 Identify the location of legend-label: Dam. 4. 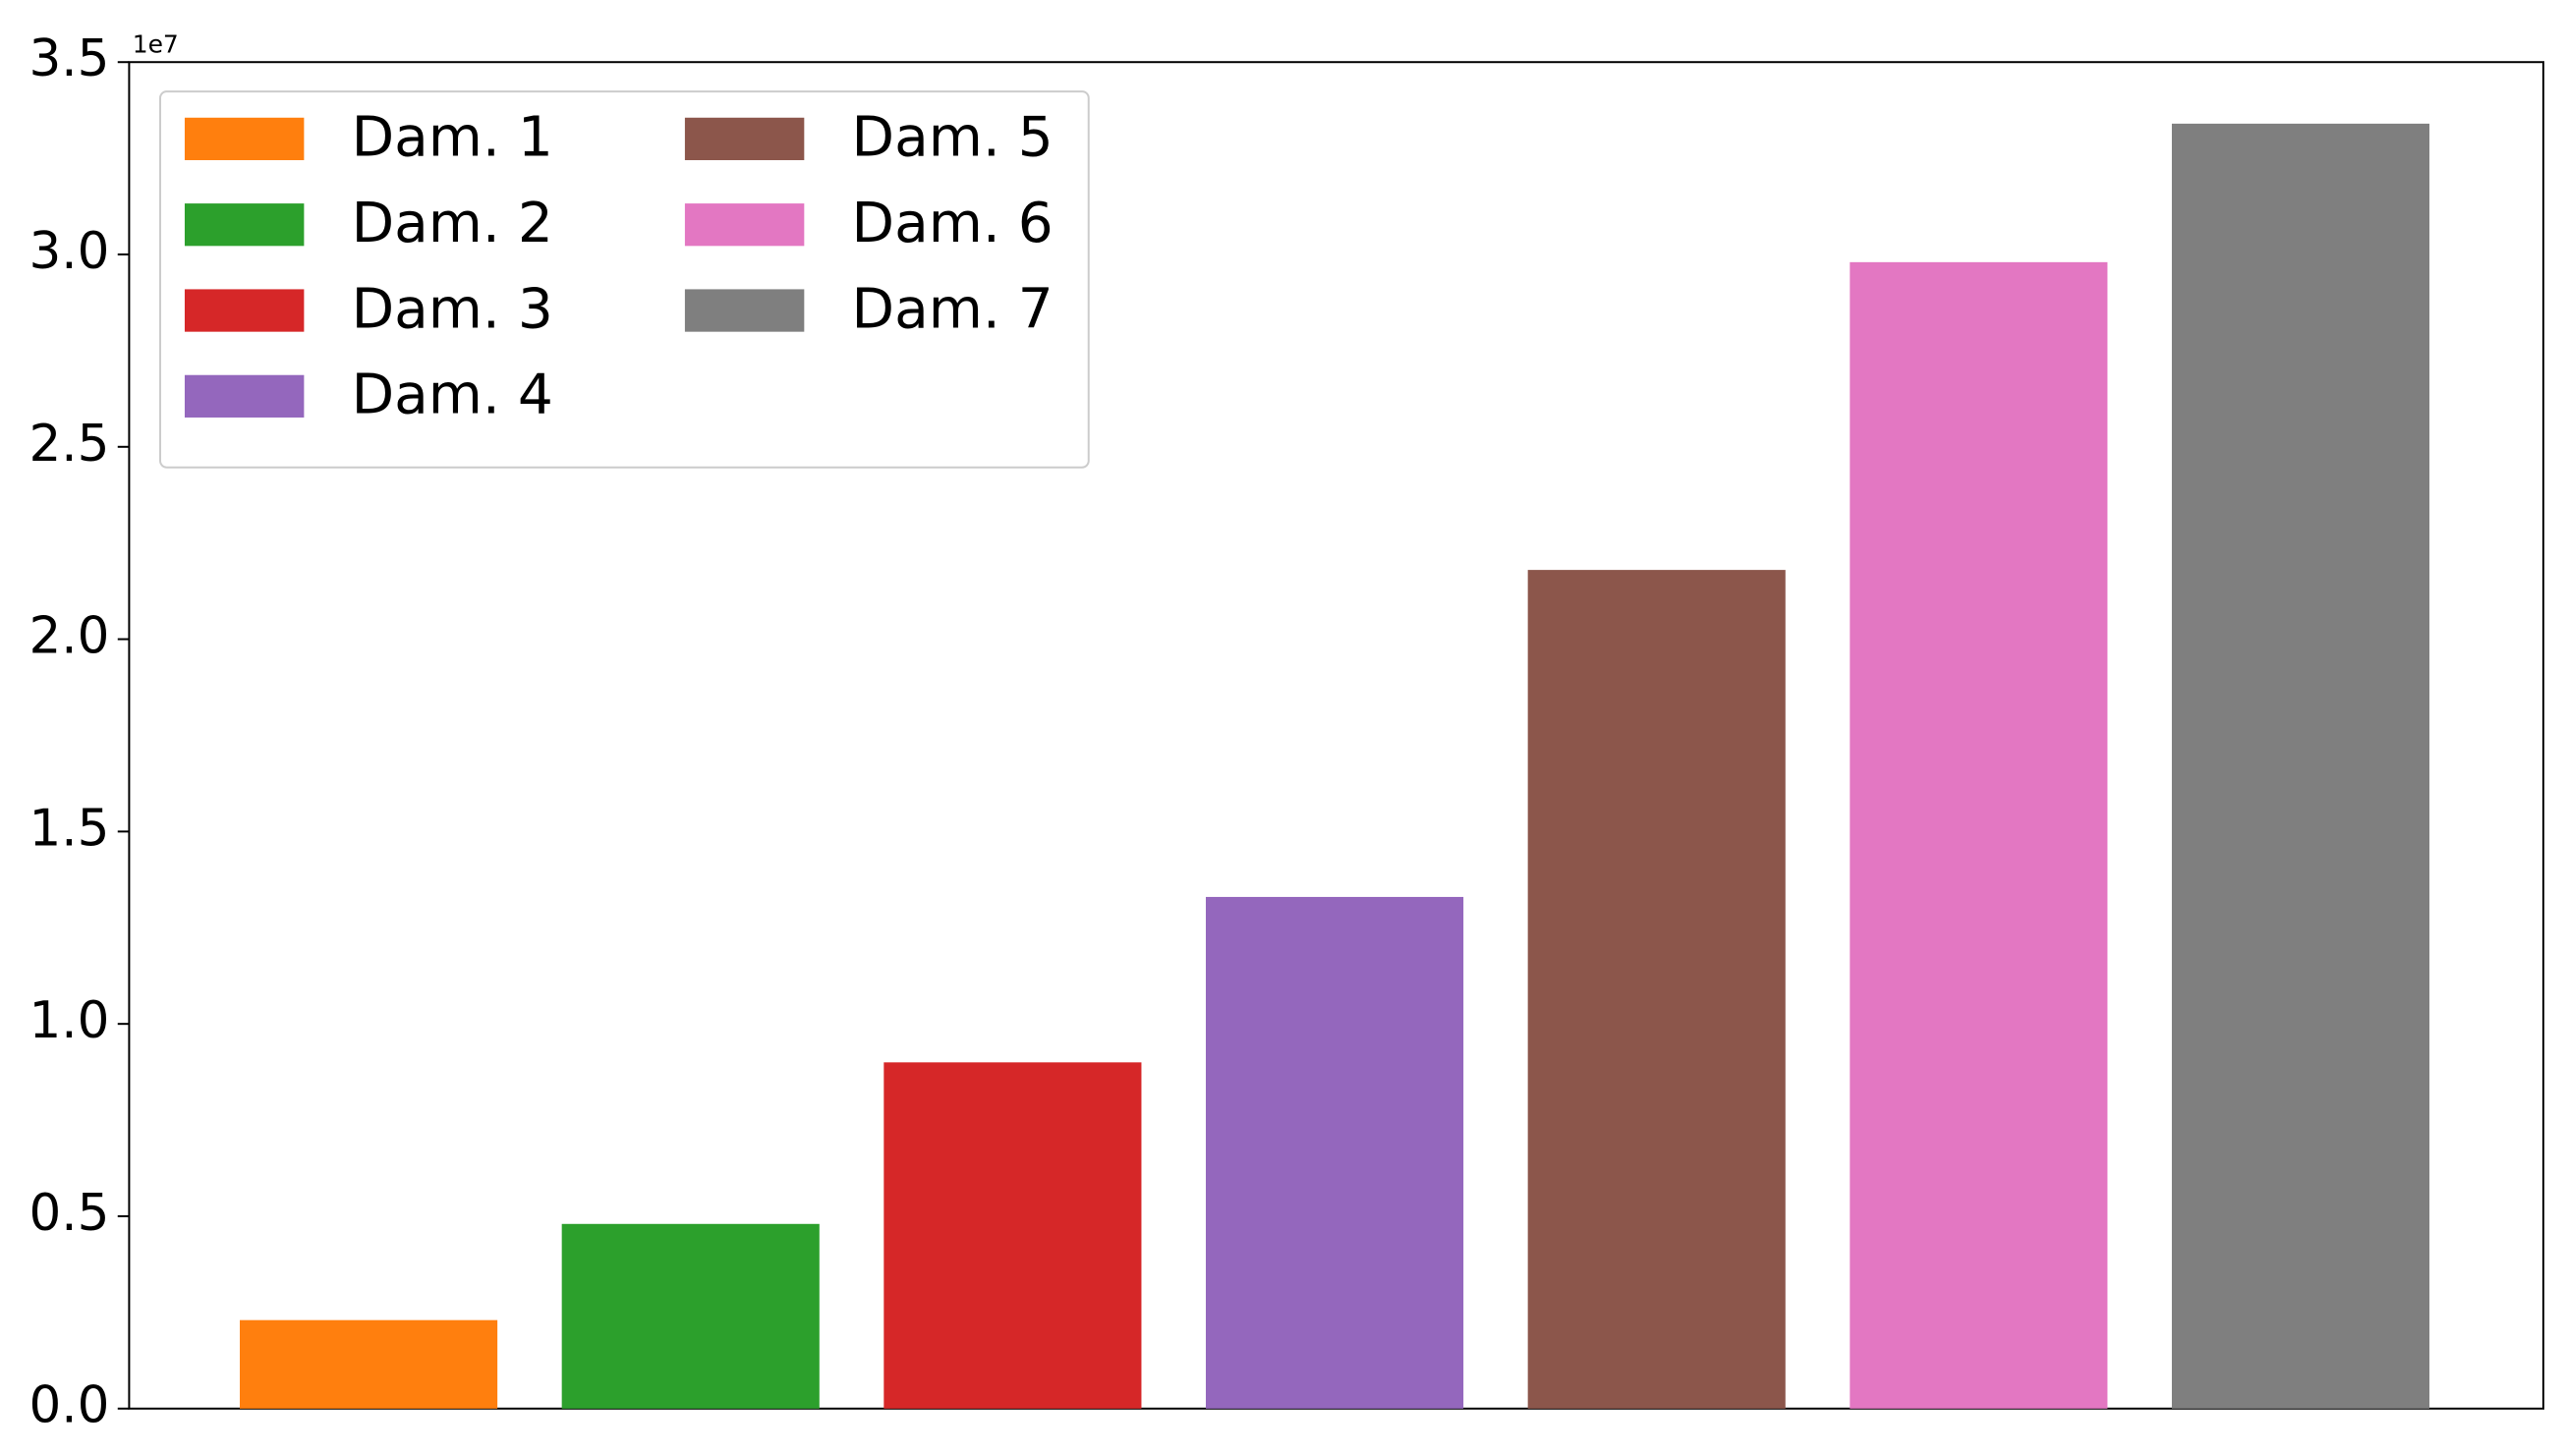
(452, 395).